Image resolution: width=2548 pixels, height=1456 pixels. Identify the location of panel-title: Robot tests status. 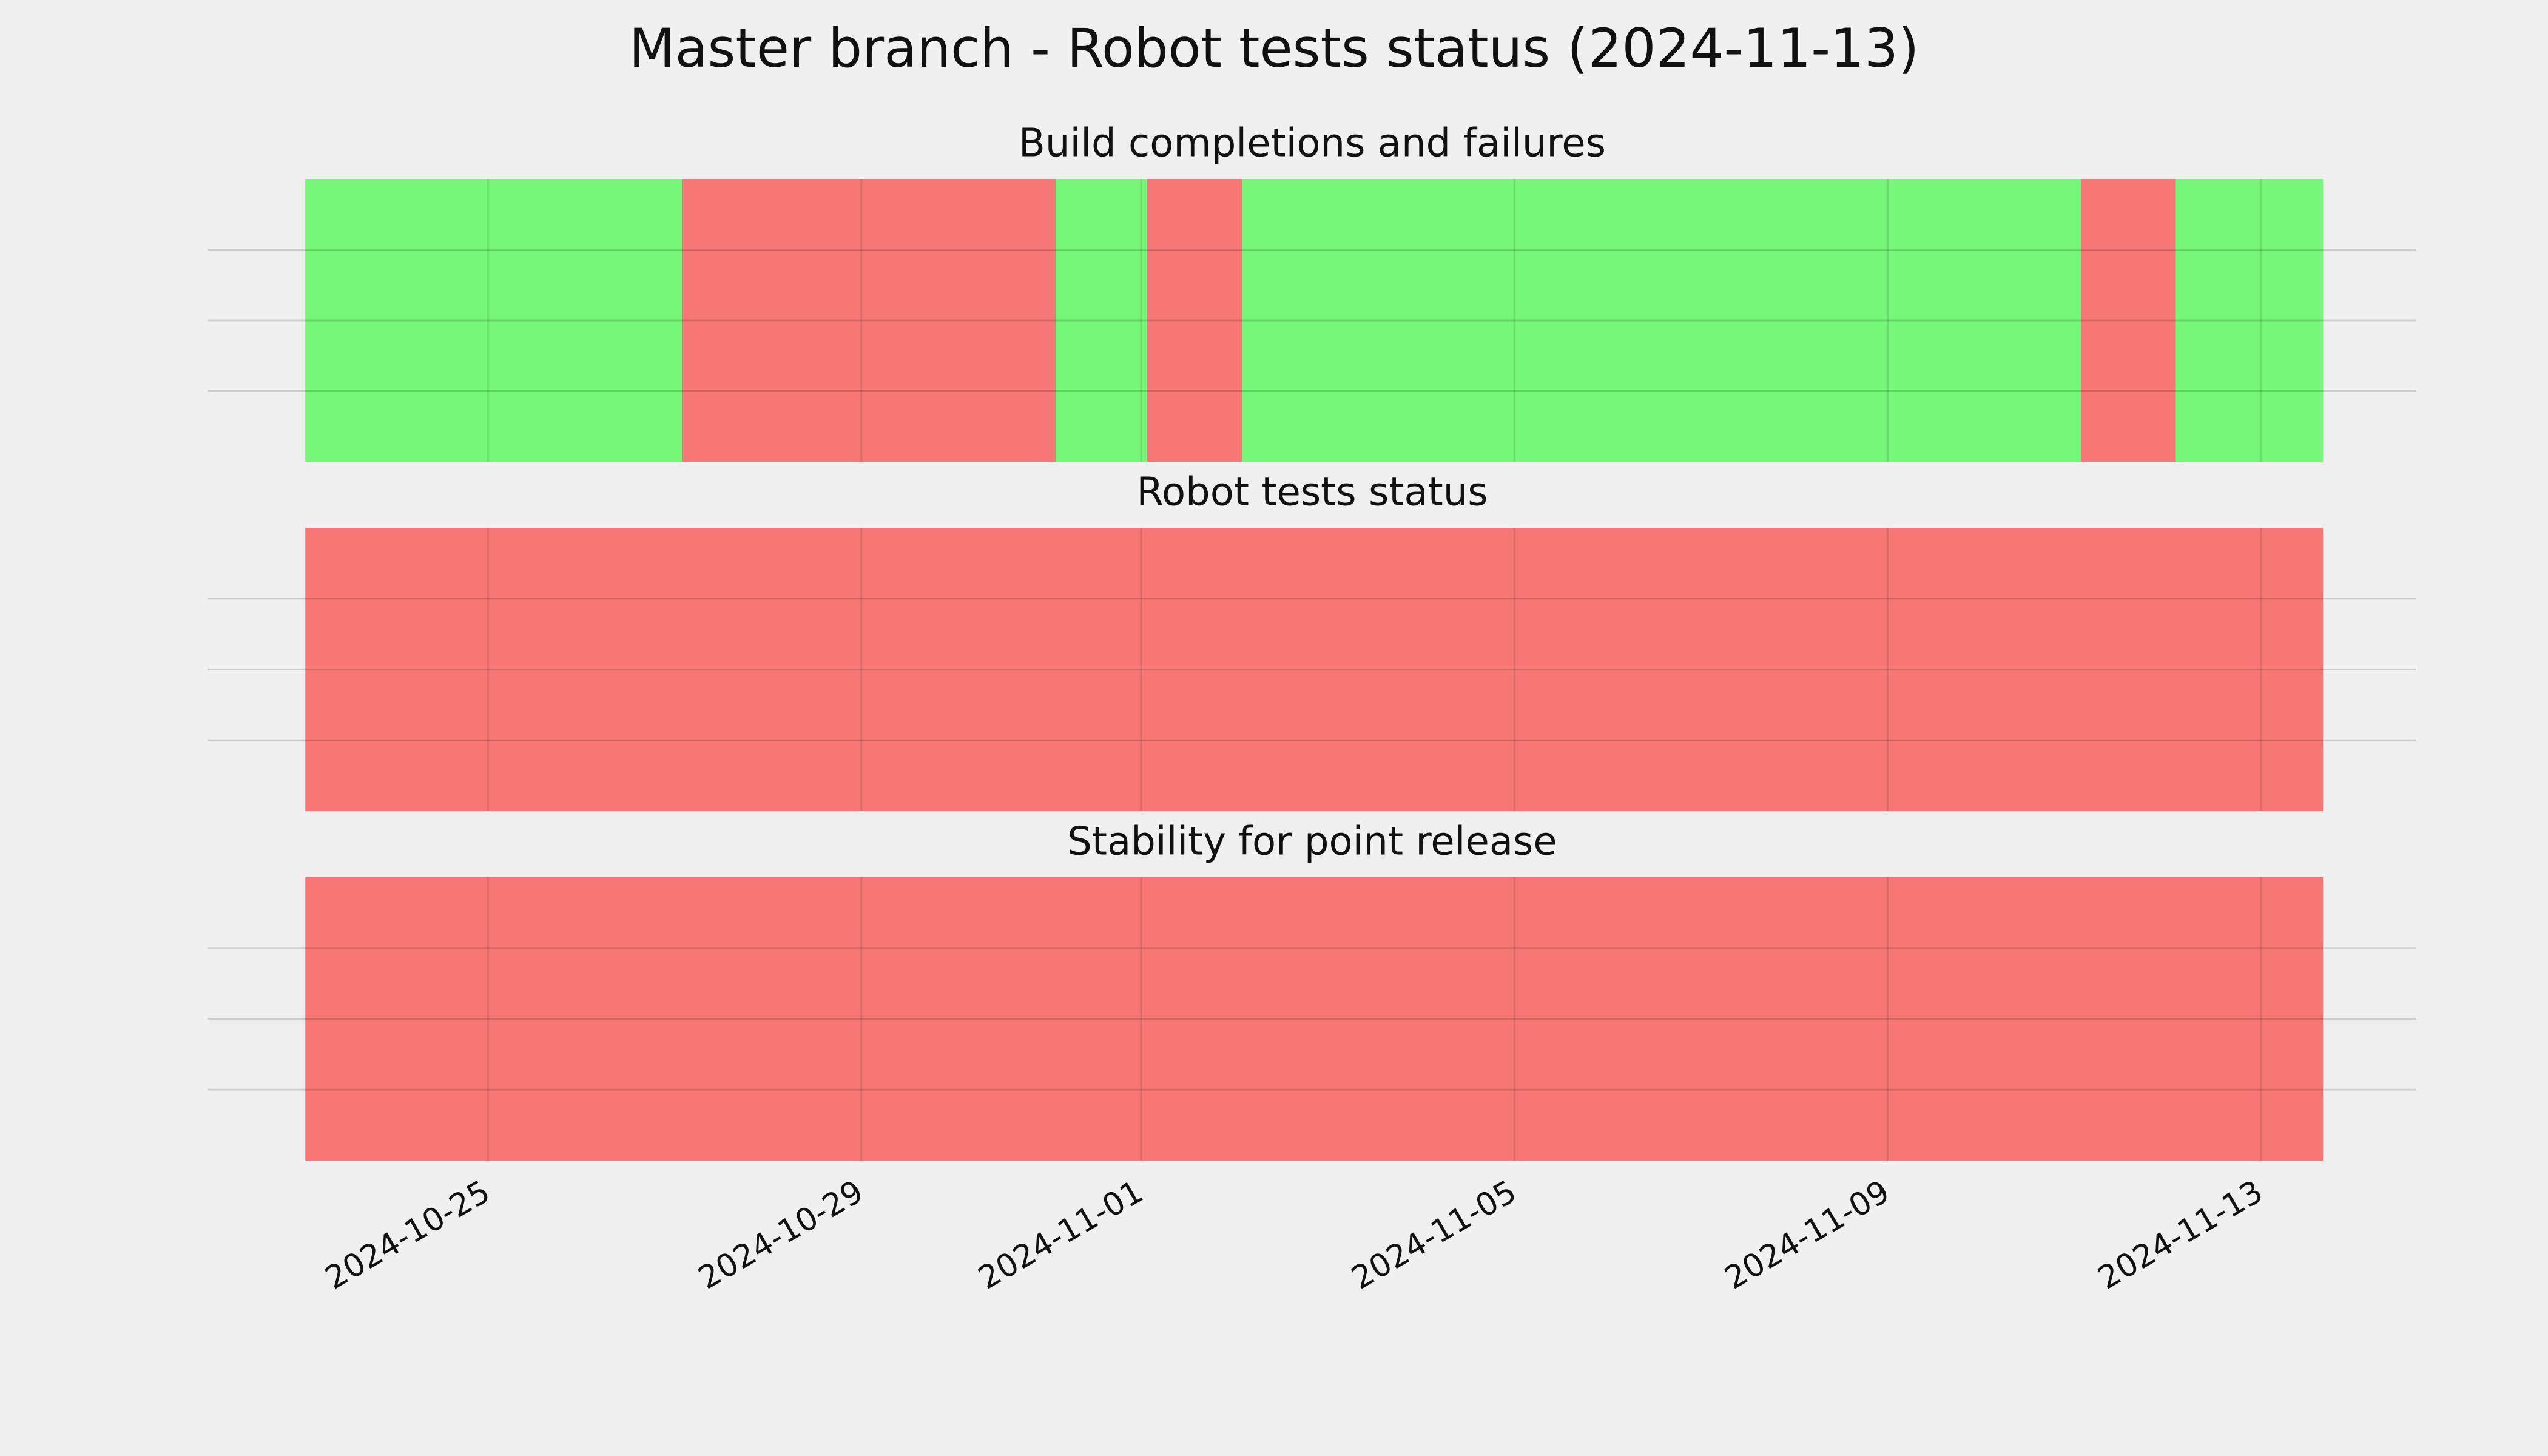
(1312, 492).